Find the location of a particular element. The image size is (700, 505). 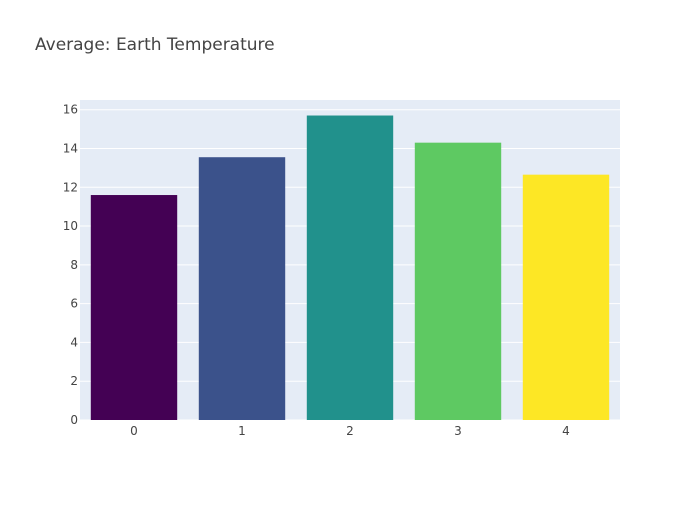

y-tick-label: 2 is located at coordinates (74, 381).